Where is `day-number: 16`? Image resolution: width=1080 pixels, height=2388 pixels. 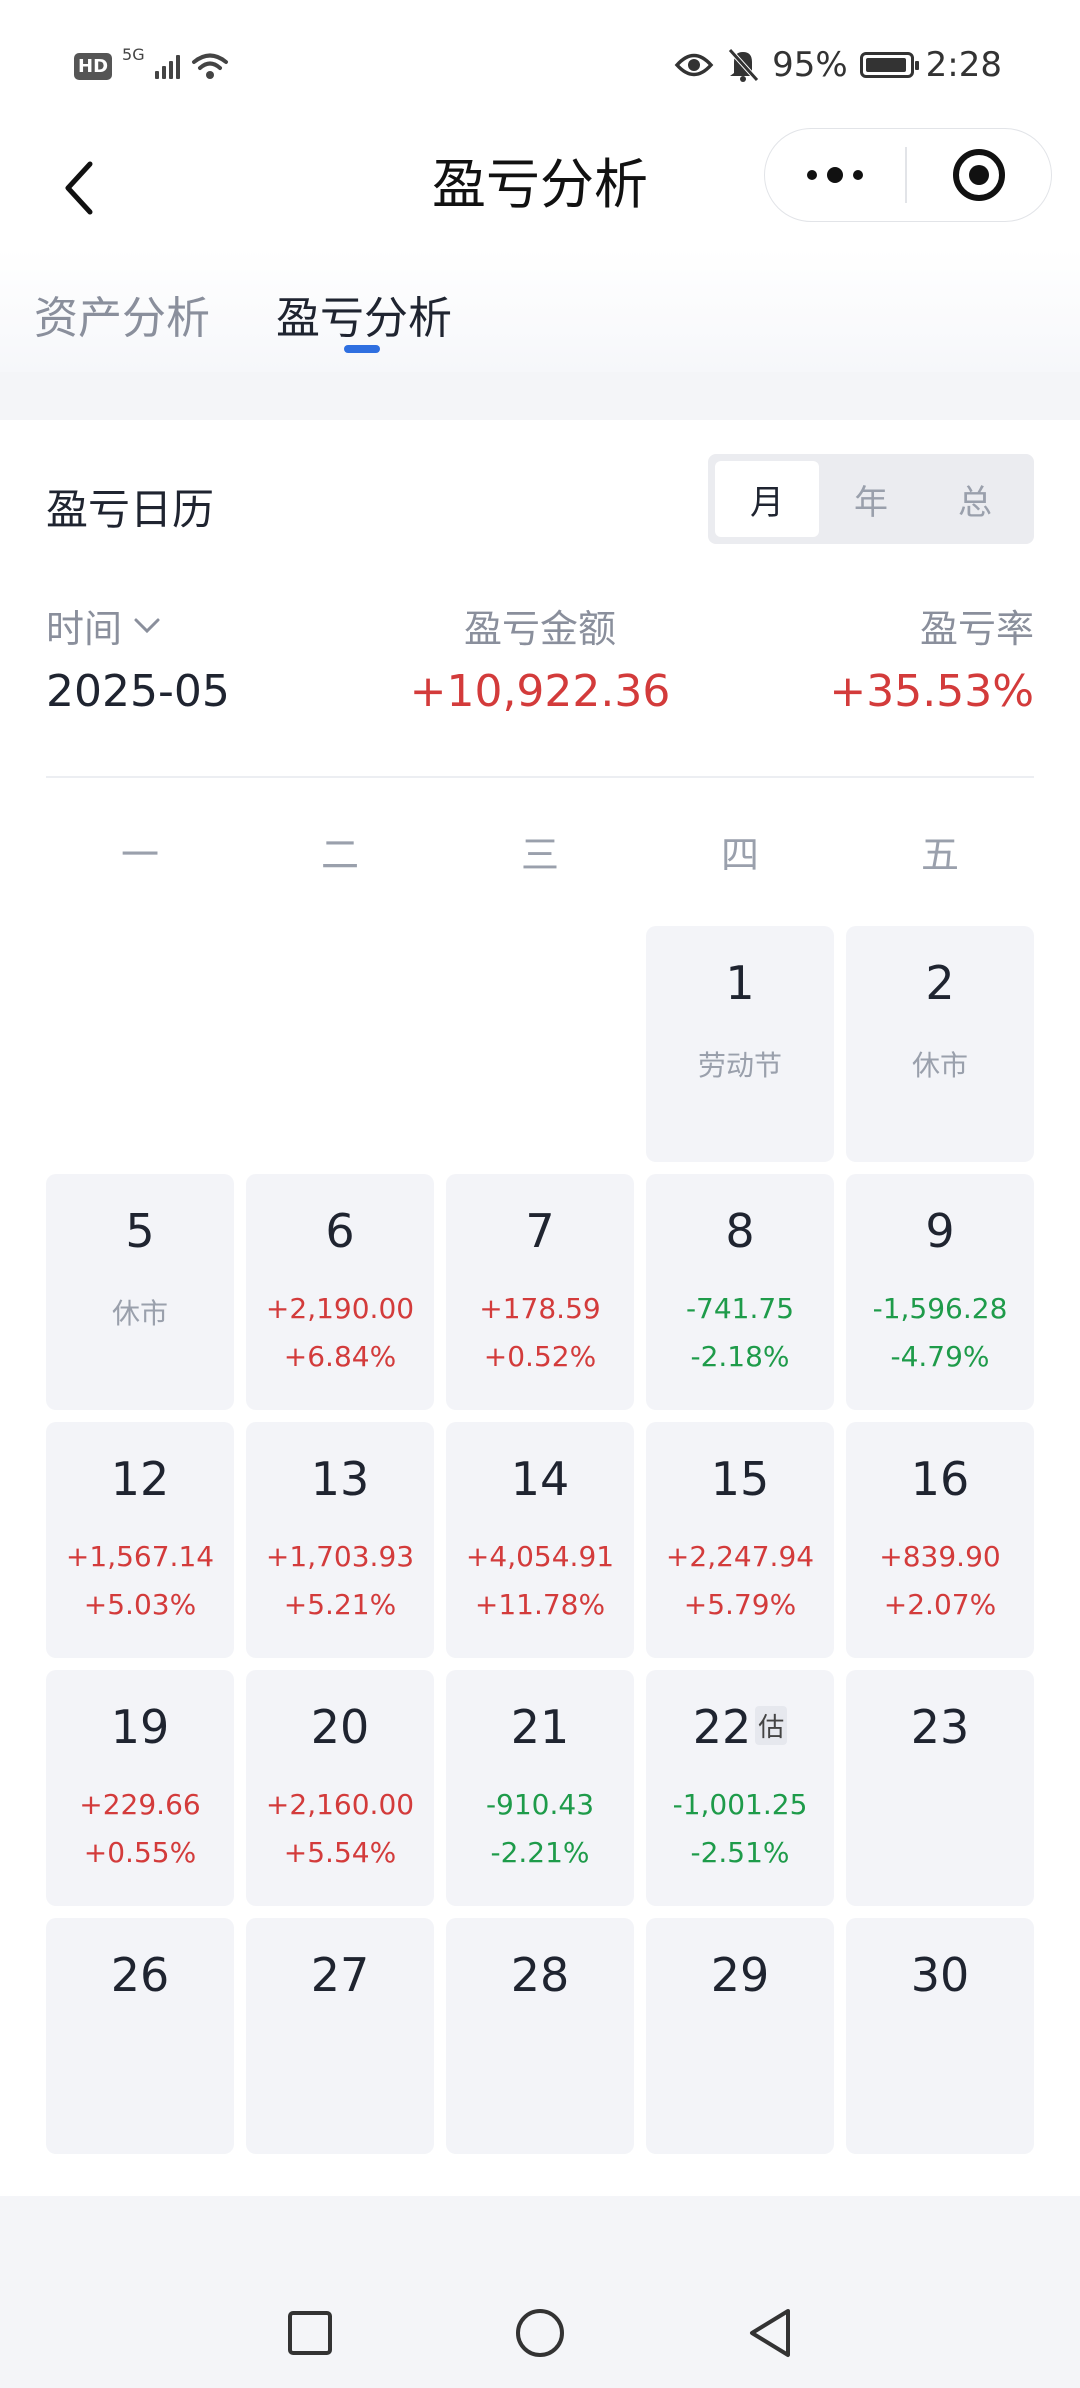
day-number: 16 is located at coordinates (940, 1479).